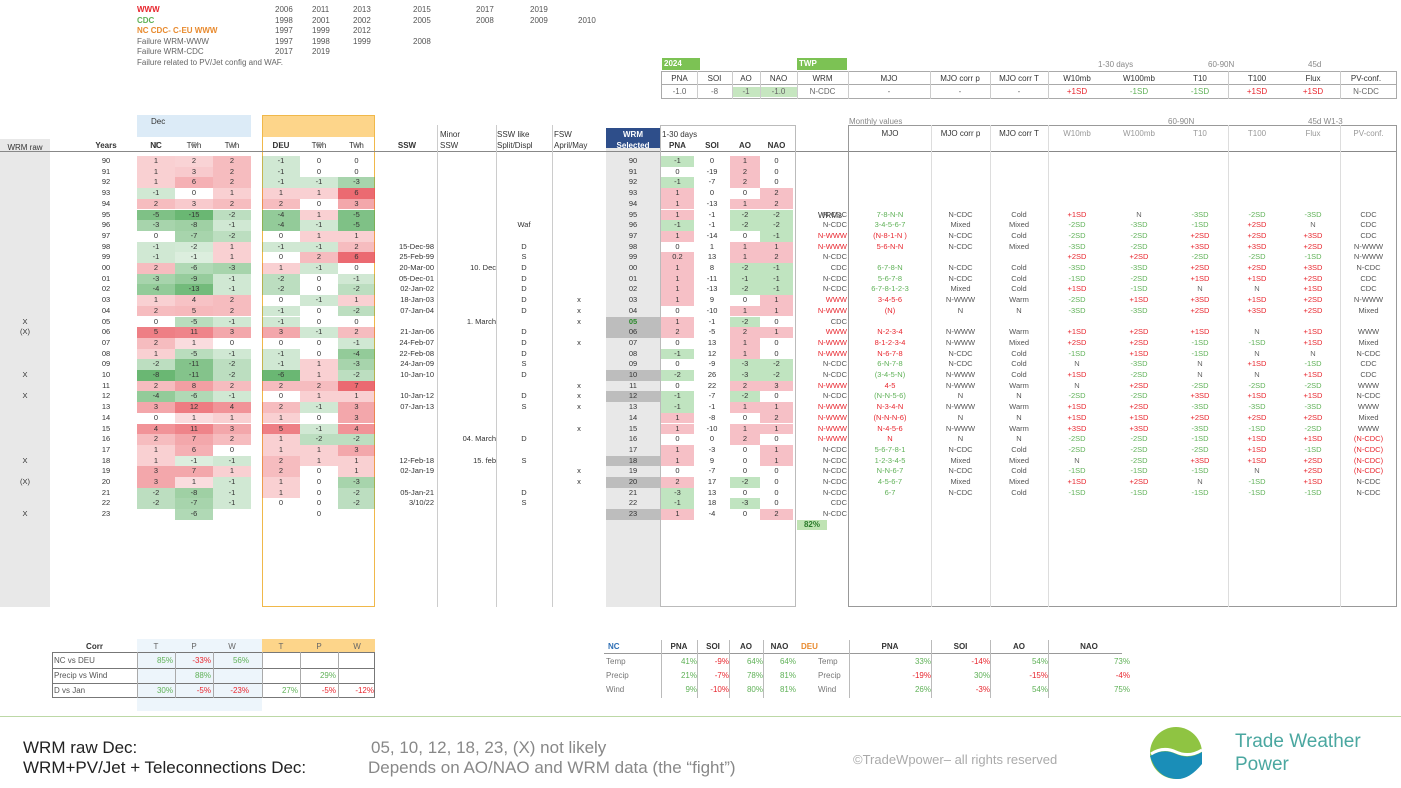 This screenshot has height=788, width=1401. I want to click on cell-3: -1, so click(194, 257).